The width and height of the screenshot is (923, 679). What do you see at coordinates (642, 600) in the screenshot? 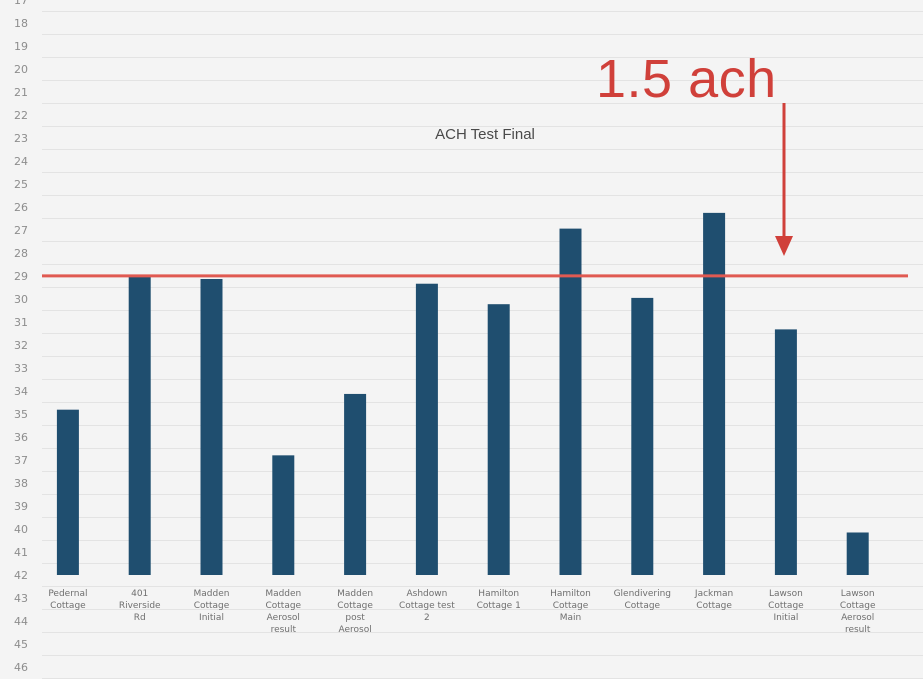
I see `x-tick-label: Glendivering Cottage` at bounding box center [642, 600].